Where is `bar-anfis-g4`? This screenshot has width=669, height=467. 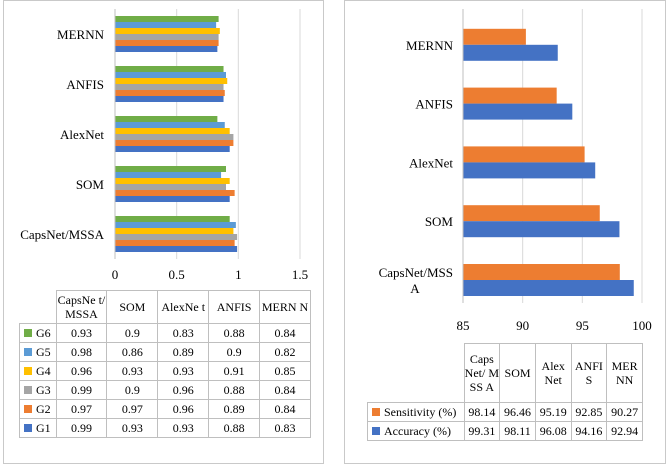 bar-anfis-g4 is located at coordinates (171, 81).